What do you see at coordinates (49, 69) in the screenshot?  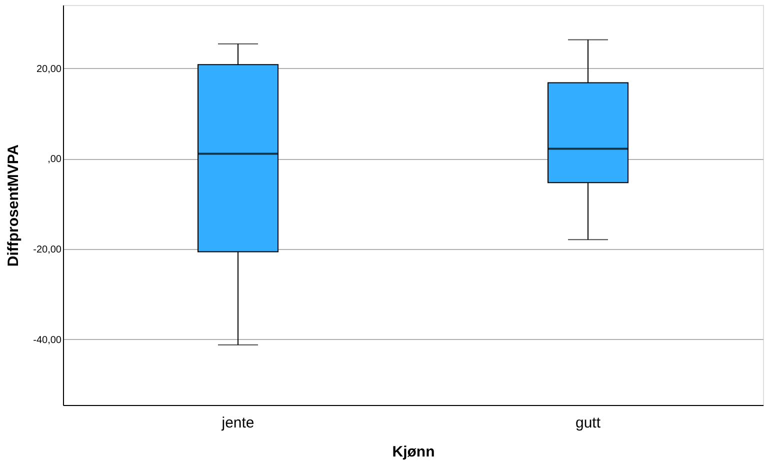 I see `y-tick-label: 20,00` at bounding box center [49, 69].